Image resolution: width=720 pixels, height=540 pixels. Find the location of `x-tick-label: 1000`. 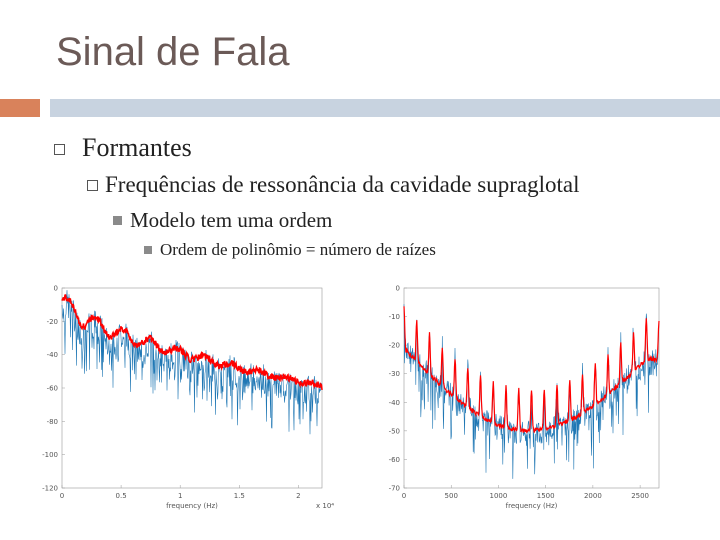

x-tick-label: 1000 is located at coordinates (499, 496).